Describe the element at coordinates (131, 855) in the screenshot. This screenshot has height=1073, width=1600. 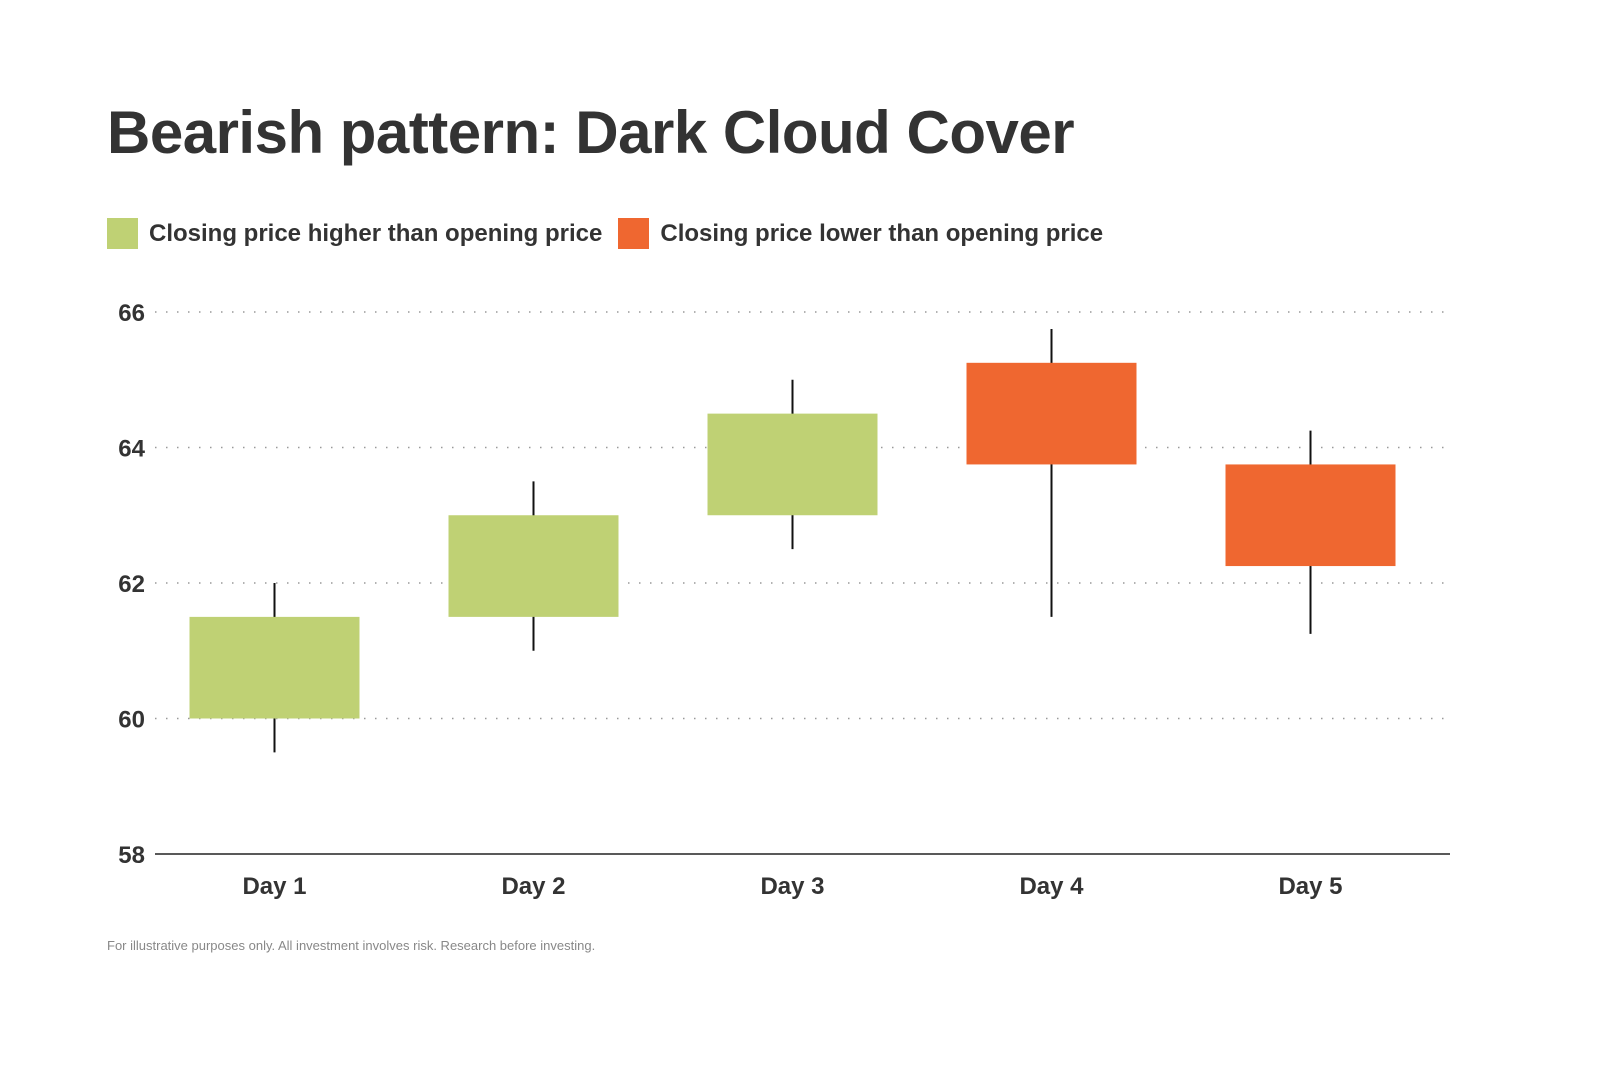
I see `y-tick-label: 58` at that location.